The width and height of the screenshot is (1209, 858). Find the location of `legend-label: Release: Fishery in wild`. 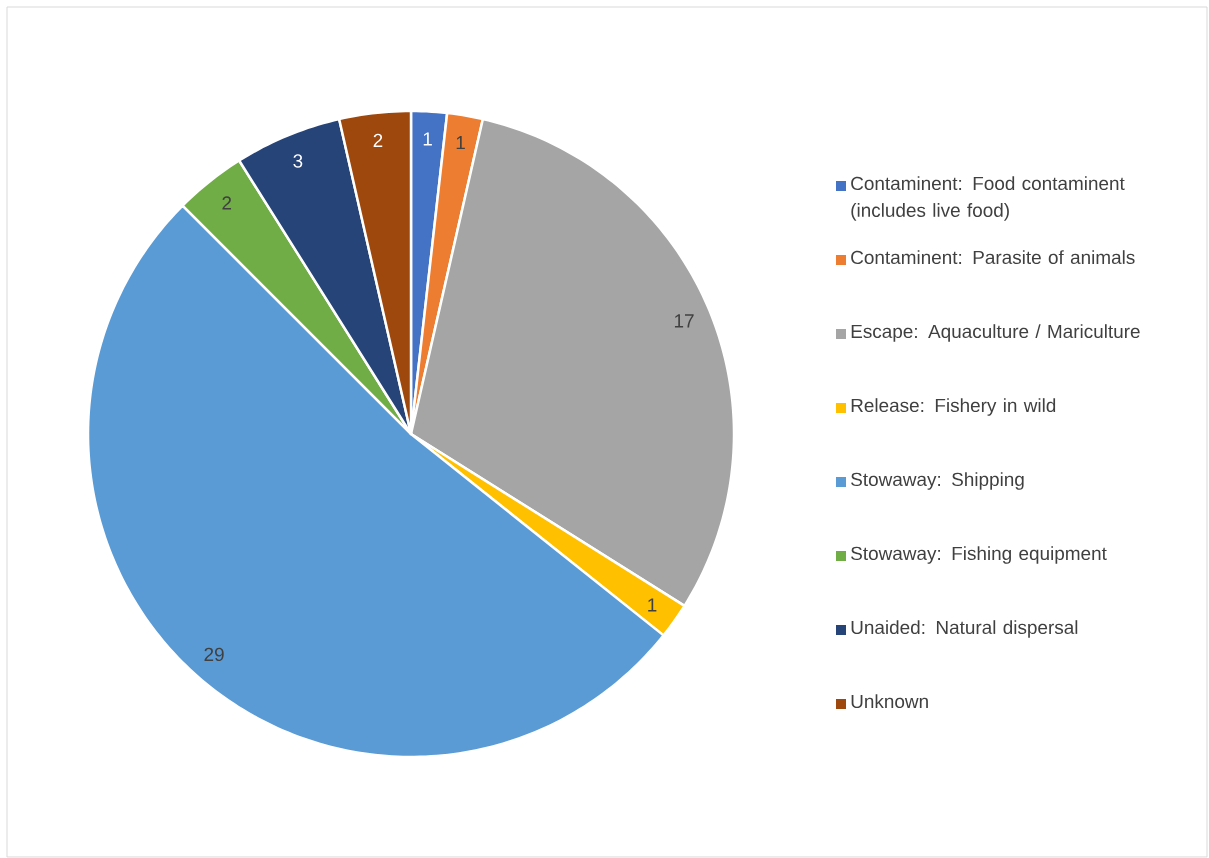

legend-label: Release: Fishery in wild is located at coordinates (953, 407).